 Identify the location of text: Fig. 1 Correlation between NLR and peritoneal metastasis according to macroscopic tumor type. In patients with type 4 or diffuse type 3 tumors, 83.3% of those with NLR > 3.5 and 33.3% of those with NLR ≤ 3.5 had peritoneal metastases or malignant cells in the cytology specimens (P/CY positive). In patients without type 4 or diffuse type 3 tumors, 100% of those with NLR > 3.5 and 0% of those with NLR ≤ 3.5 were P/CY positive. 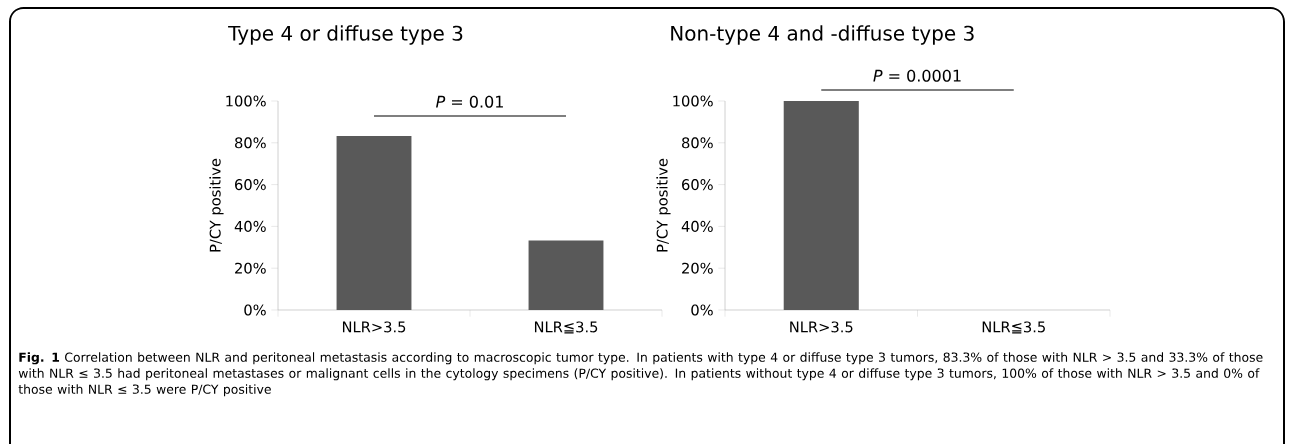
(640, 374).